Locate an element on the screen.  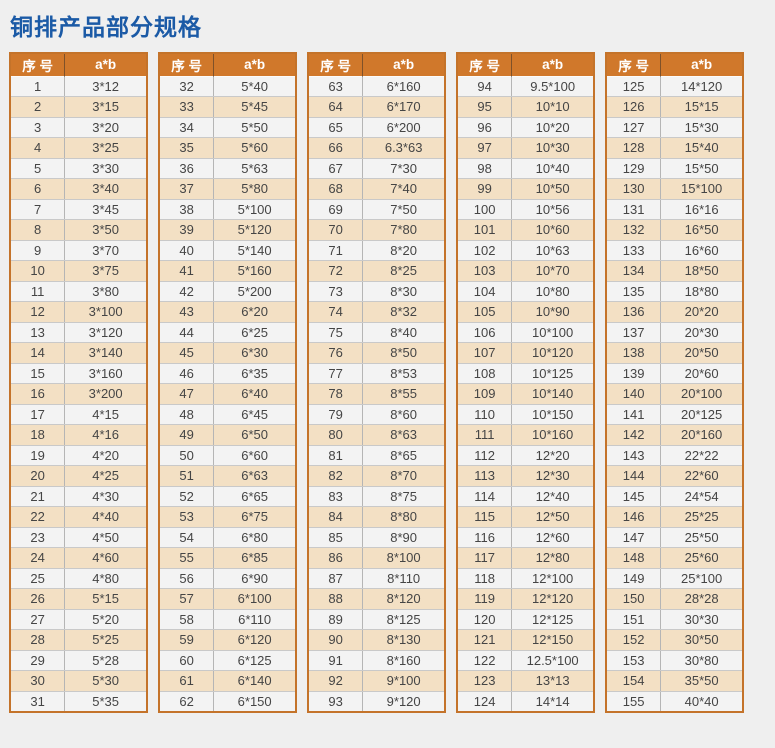
table-row: 126 15*15 is located at coordinates (674, 107).